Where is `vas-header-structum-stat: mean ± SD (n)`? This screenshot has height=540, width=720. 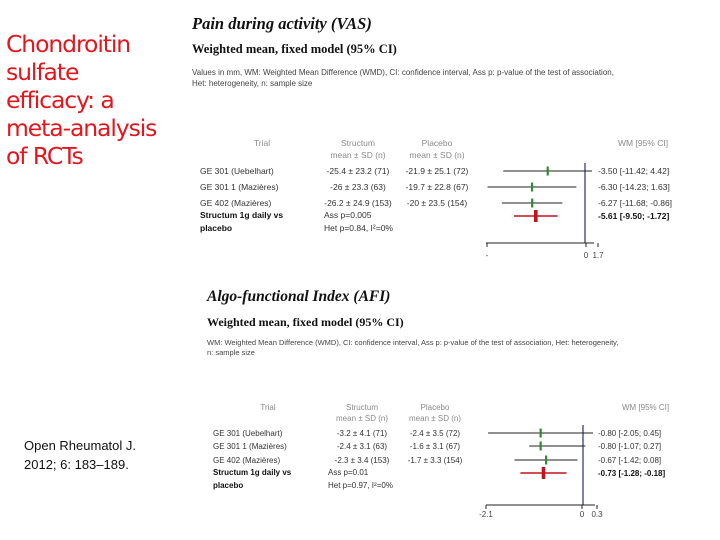
vas-header-structum-stat: mean ± SD (n) is located at coordinates (357, 155).